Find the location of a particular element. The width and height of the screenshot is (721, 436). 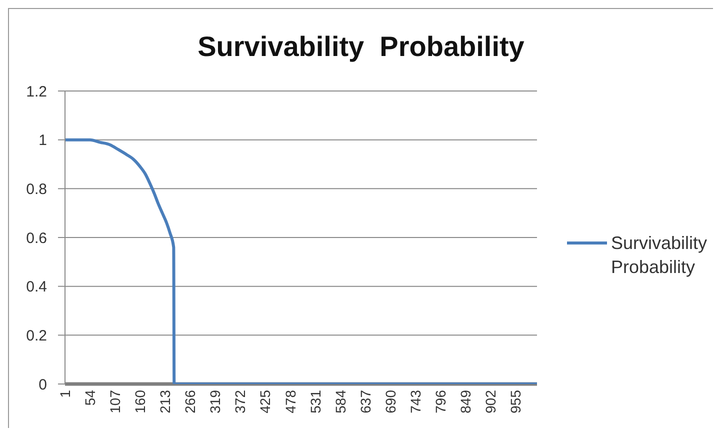

x-tick-label: 425 is located at coordinates (265, 402).